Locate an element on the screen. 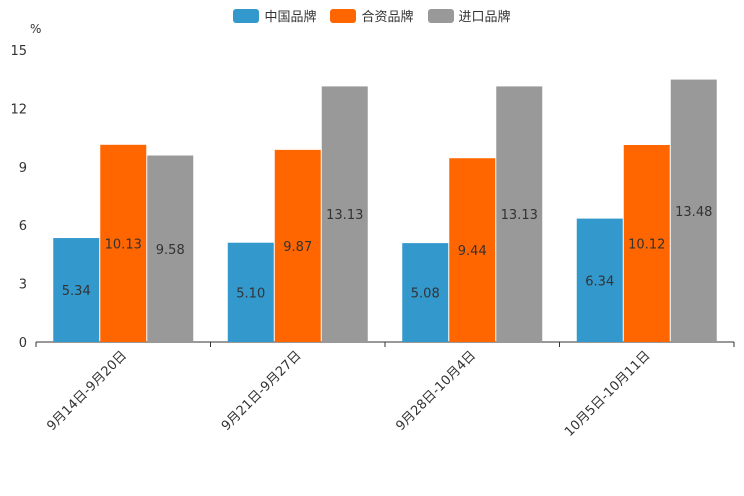 Image resolution: width=744 pixels, height=496 pixels. y-tick-label: 9 is located at coordinates (23, 168).